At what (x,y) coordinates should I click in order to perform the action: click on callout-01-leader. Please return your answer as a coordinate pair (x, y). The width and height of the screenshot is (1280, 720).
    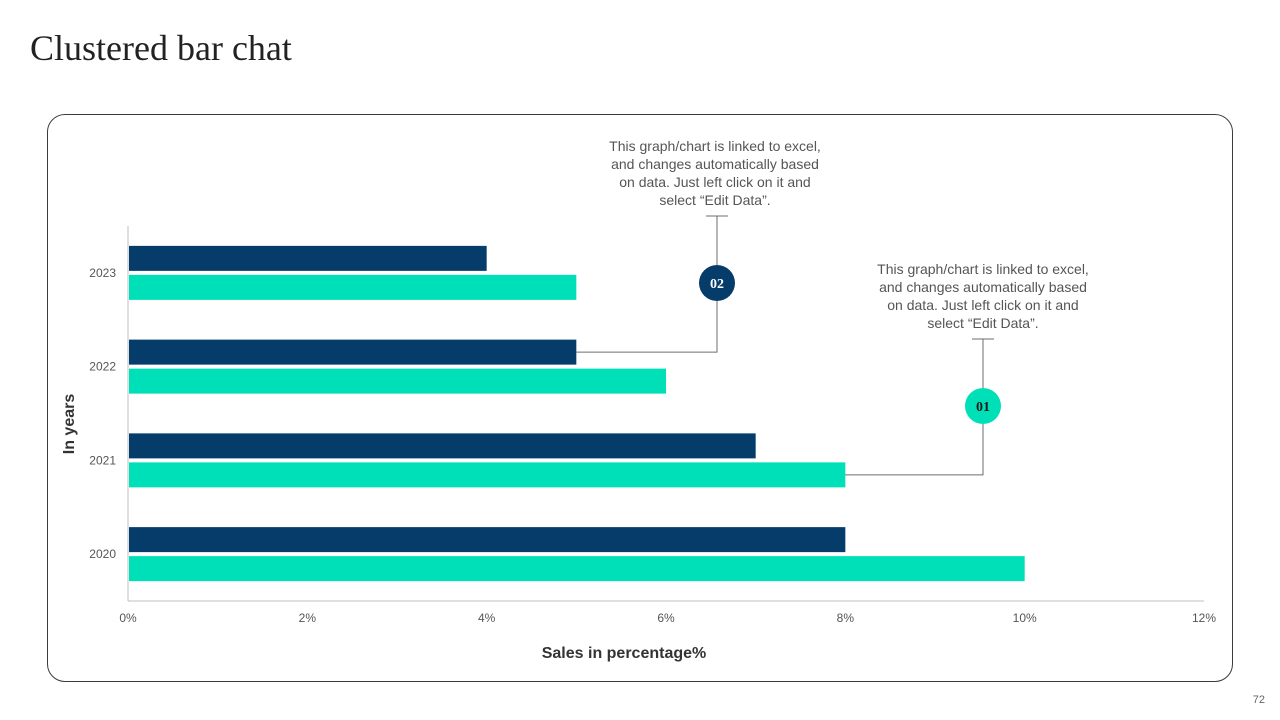
    Looking at the image, I should click on (914, 407).